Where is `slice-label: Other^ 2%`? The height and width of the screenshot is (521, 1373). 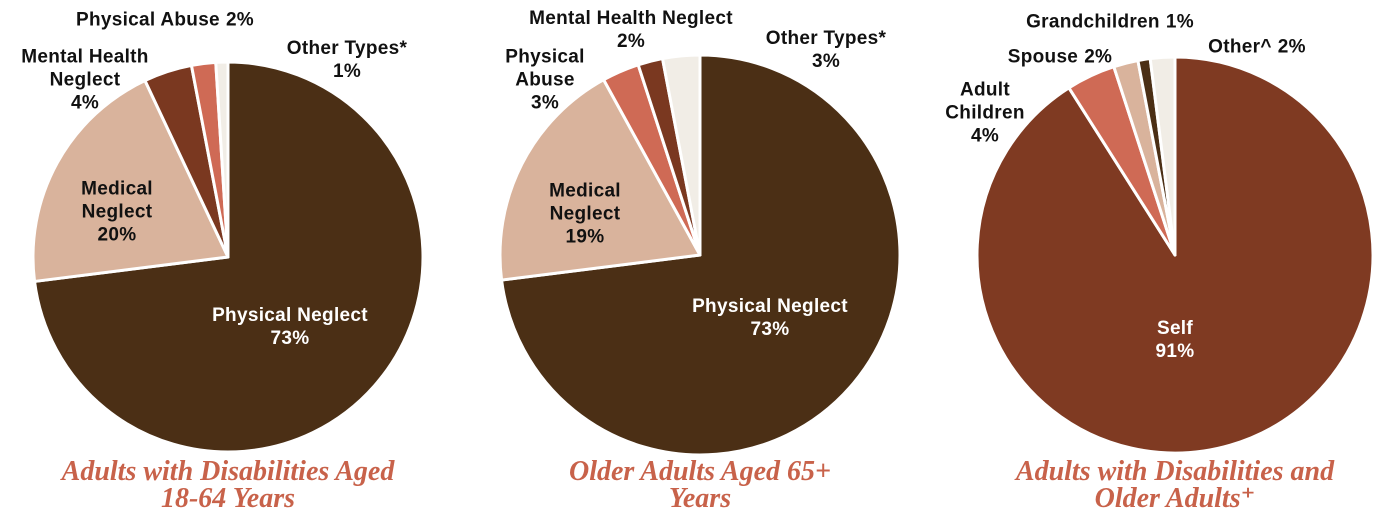 slice-label: Other^ 2% is located at coordinates (1257, 47).